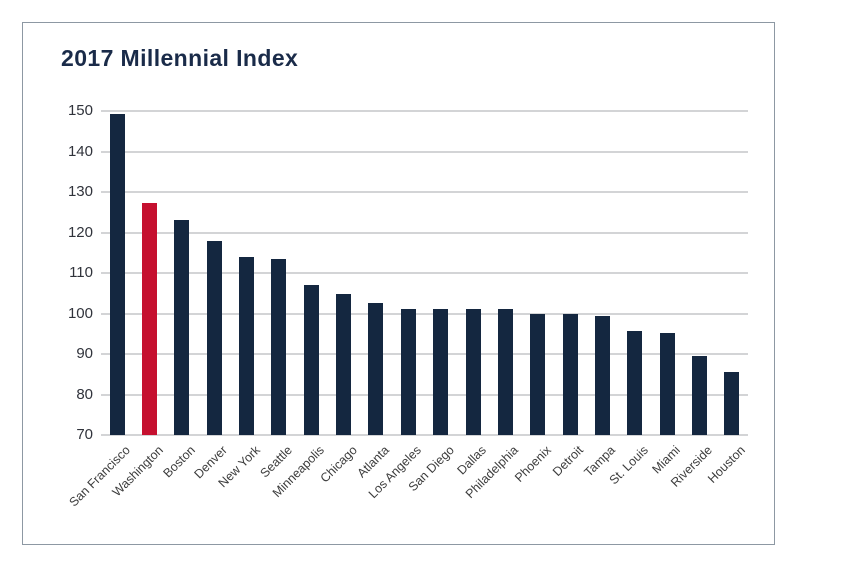 The height and width of the screenshot is (570, 849). What do you see at coordinates (635, 383) in the screenshot?
I see `bar-st-louis` at bounding box center [635, 383].